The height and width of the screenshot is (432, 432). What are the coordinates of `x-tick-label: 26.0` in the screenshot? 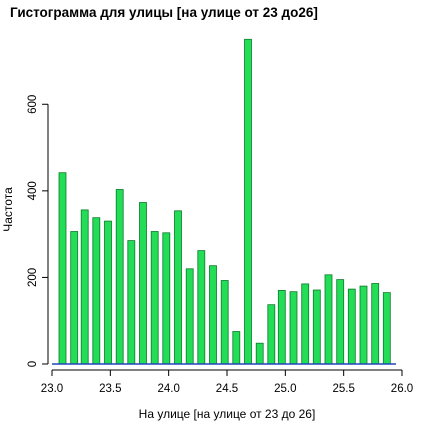 It's located at (402, 389).